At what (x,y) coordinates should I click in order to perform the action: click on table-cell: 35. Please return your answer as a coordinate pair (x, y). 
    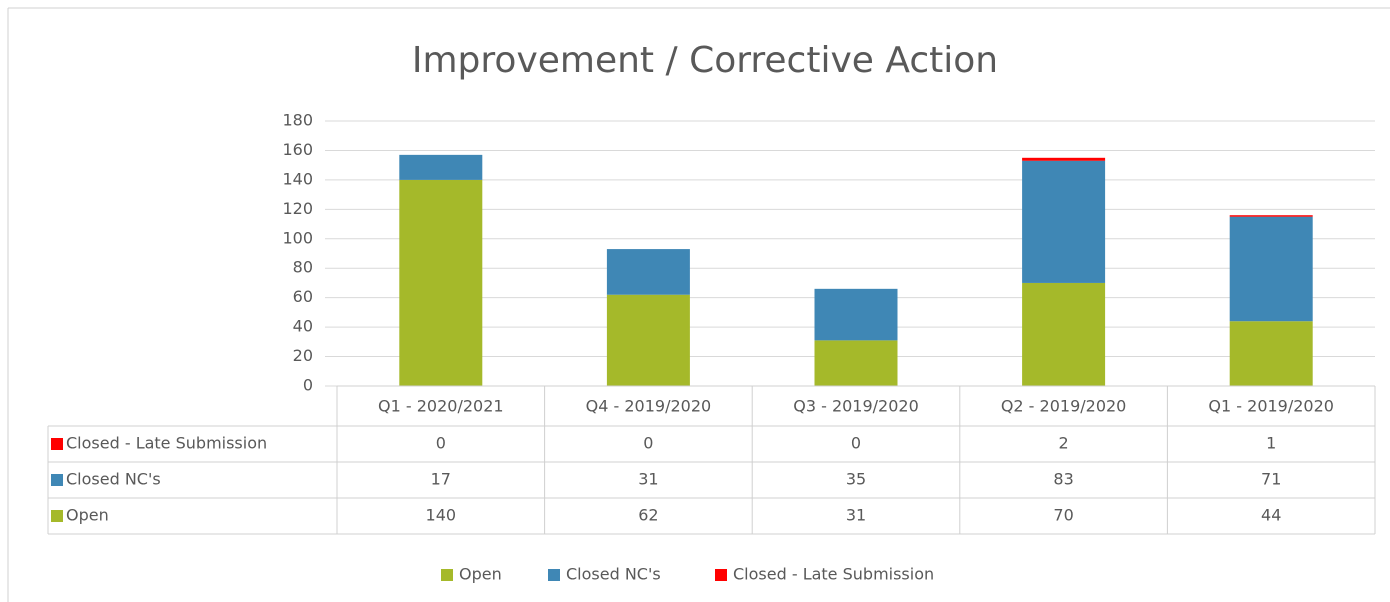
    Looking at the image, I should click on (856, 479).